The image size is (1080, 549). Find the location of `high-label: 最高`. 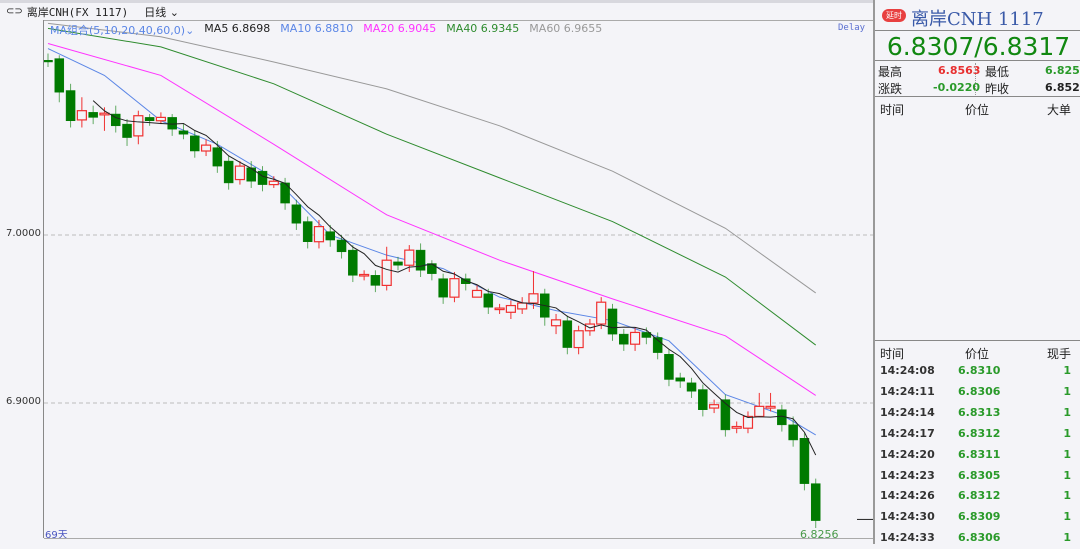

high-label: 最高 is located at coordinates (890, 72).